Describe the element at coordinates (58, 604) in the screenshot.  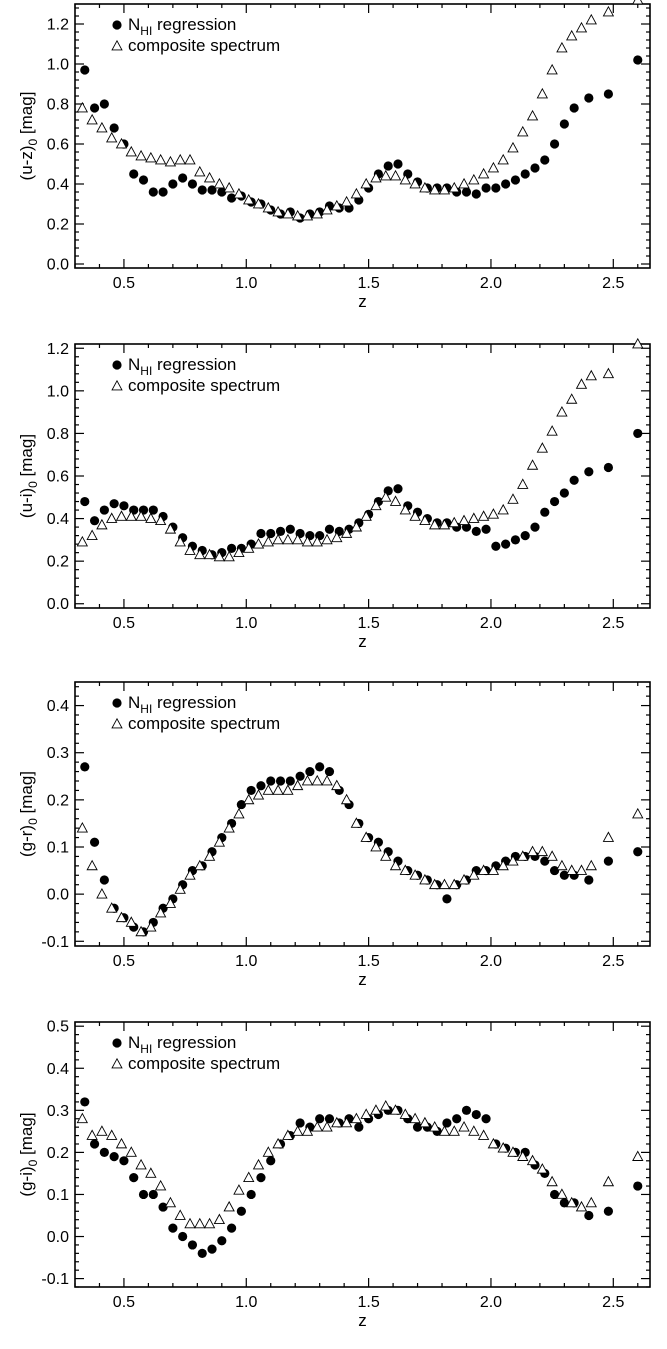
I see `y-tick-label: 0.0` at that location.